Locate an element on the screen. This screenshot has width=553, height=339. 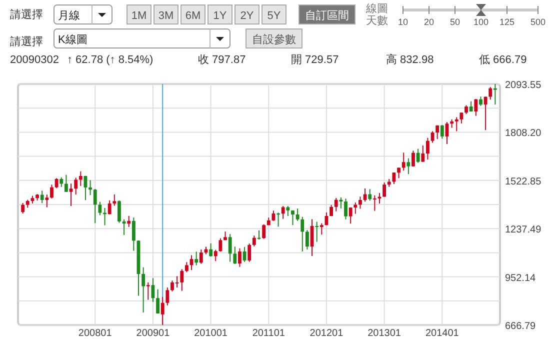
x-tick-label: 201201 is located at coordinates (327, 333).